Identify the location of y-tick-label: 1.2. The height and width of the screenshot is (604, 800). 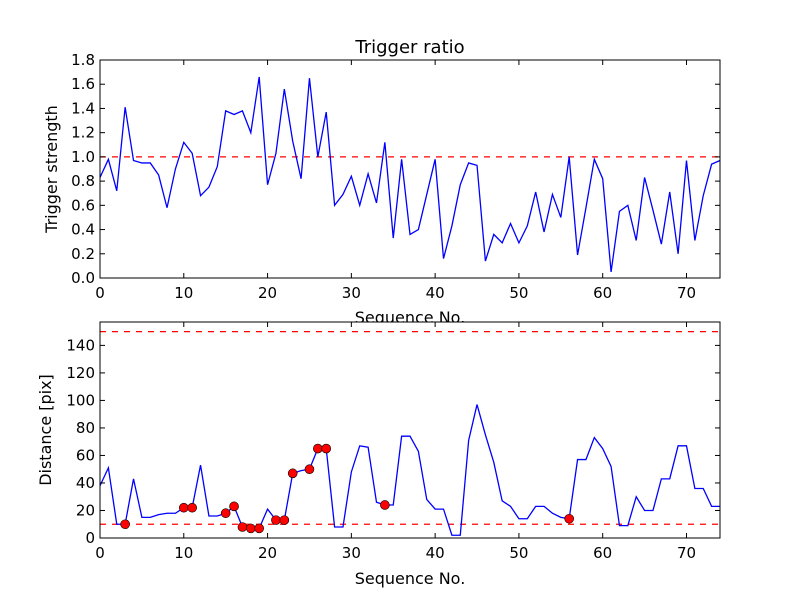
(83, 133).